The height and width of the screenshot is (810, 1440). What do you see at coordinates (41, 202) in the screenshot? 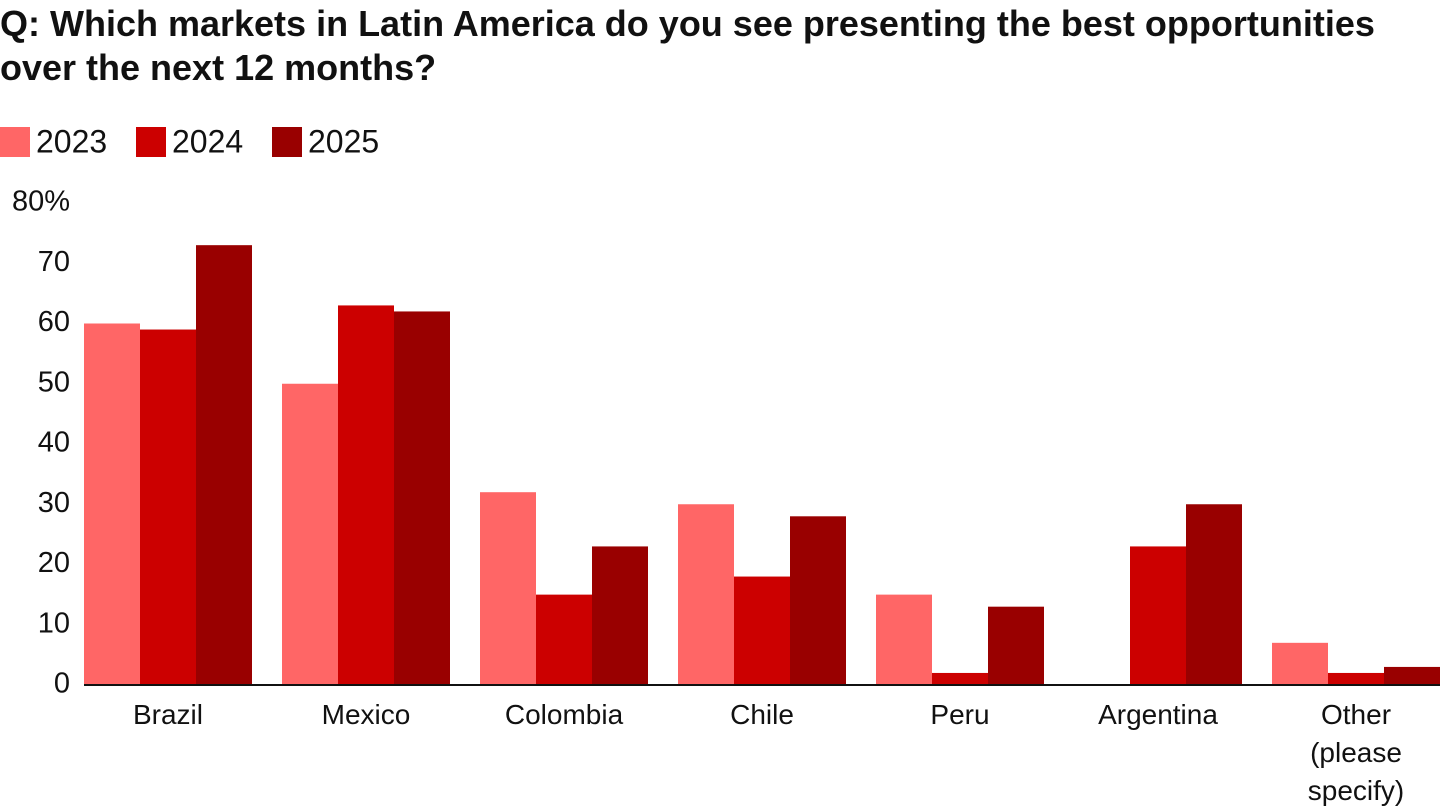
I see `y-tick-label: 80%` at bounding box center [41, 202].